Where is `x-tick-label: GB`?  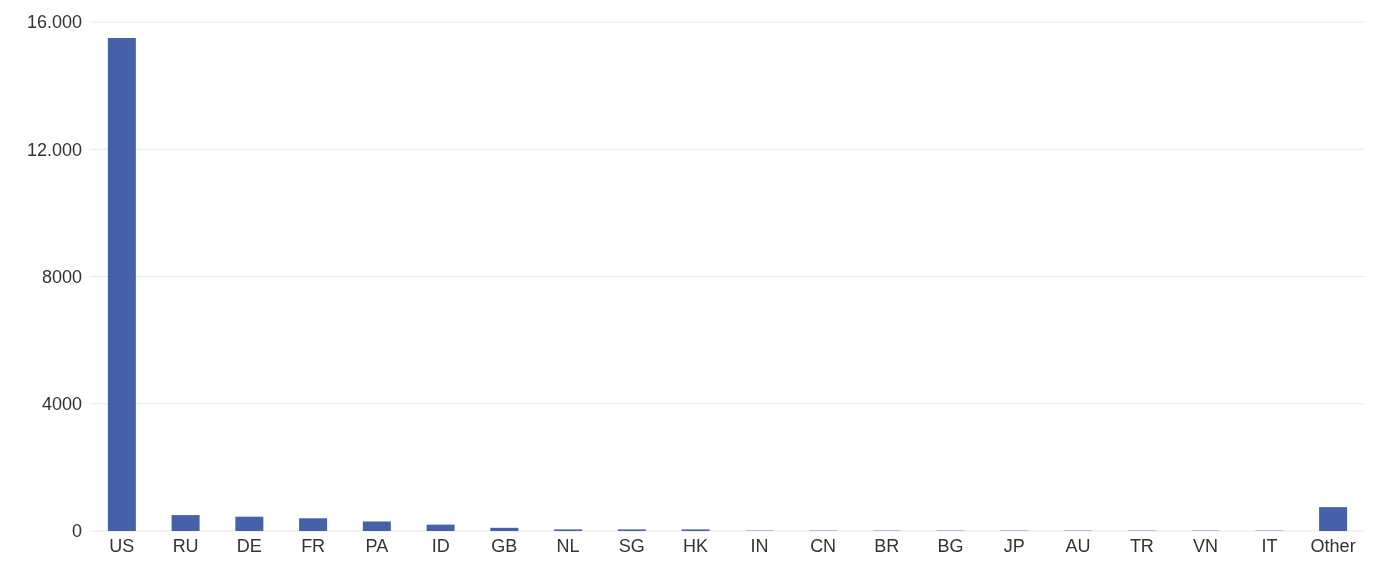
x-tick-label: GB is located at coordinates (504, 545).